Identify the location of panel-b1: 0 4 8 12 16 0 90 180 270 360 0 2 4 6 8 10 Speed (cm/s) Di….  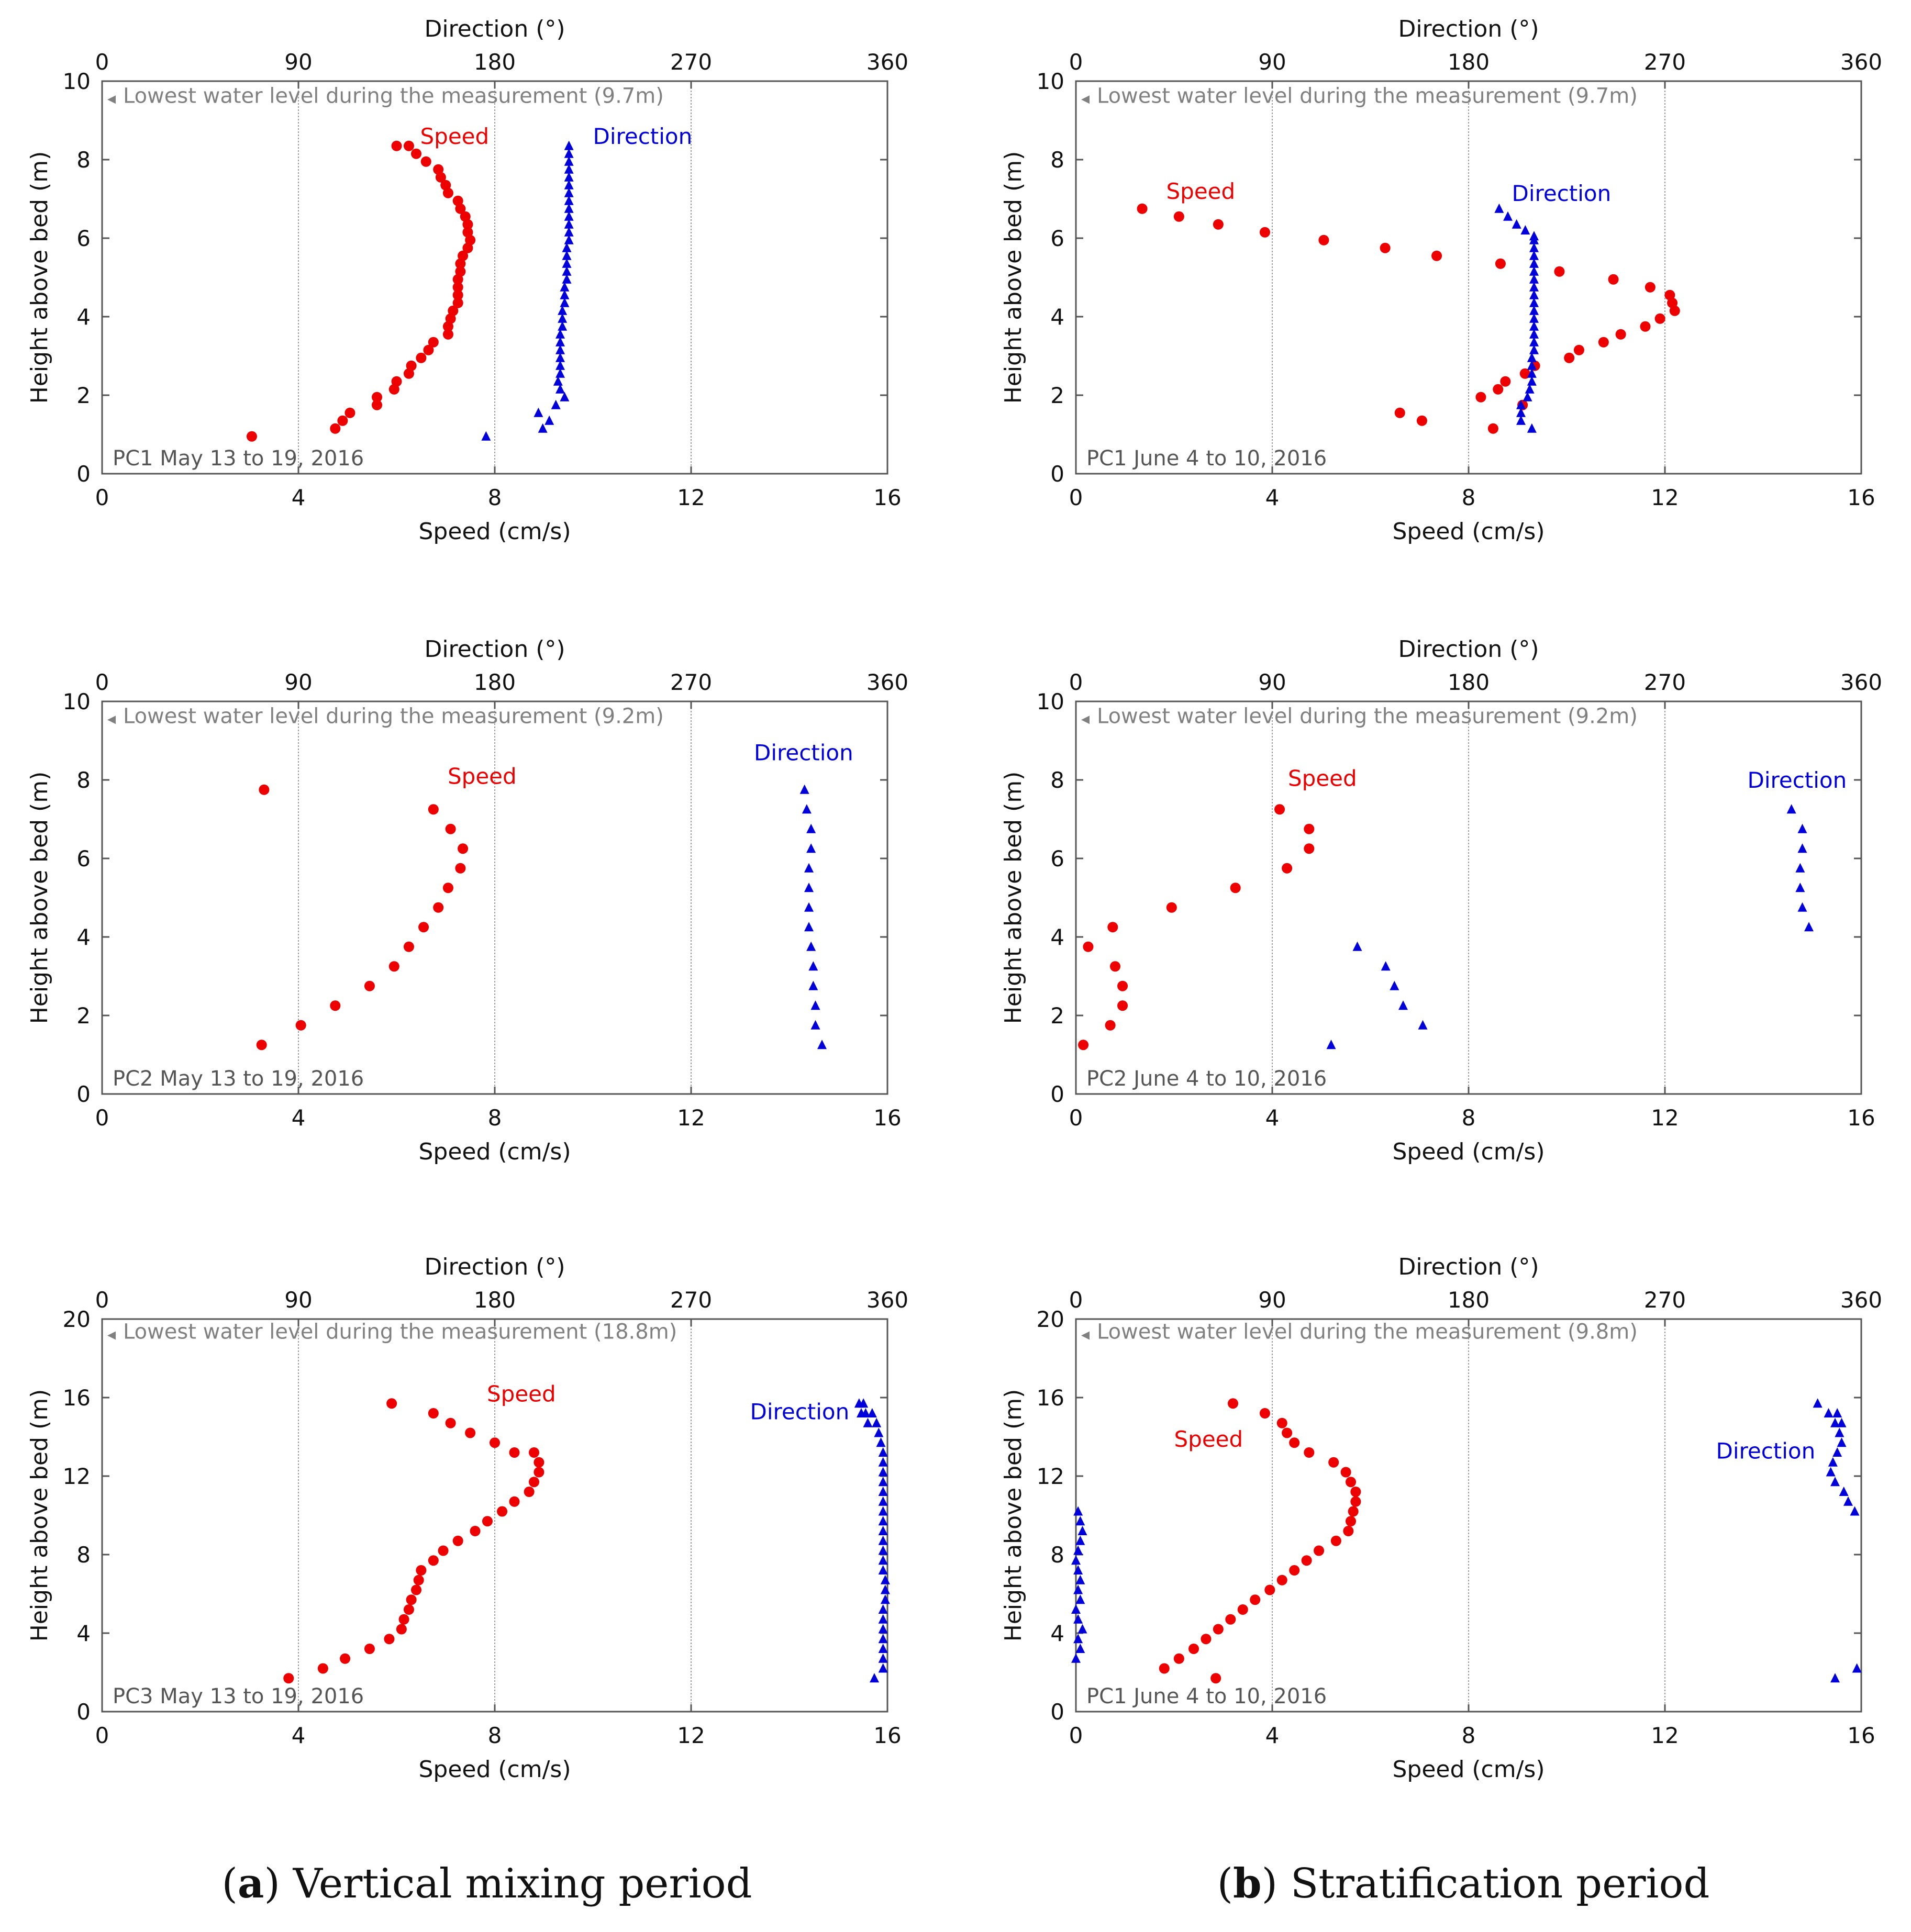
(1441, 280).